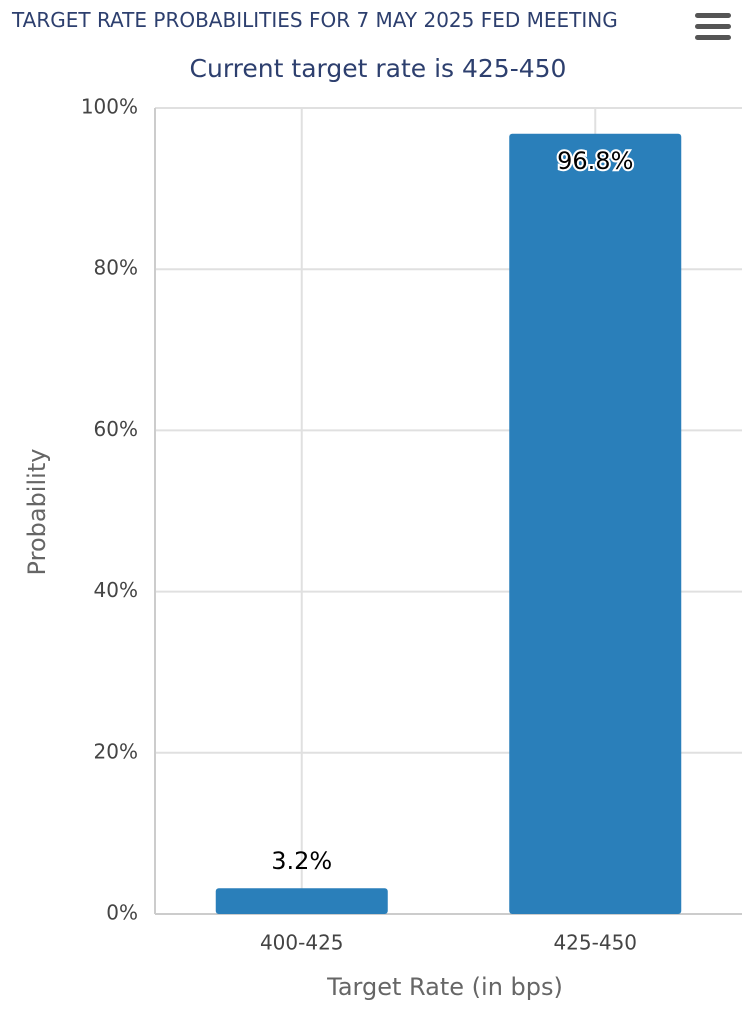  What do you see at coordinates (378, 68) in the screenshot?
I see `chart-subtitle: Current target rate is 425-450` at bounding box center [378, 68].